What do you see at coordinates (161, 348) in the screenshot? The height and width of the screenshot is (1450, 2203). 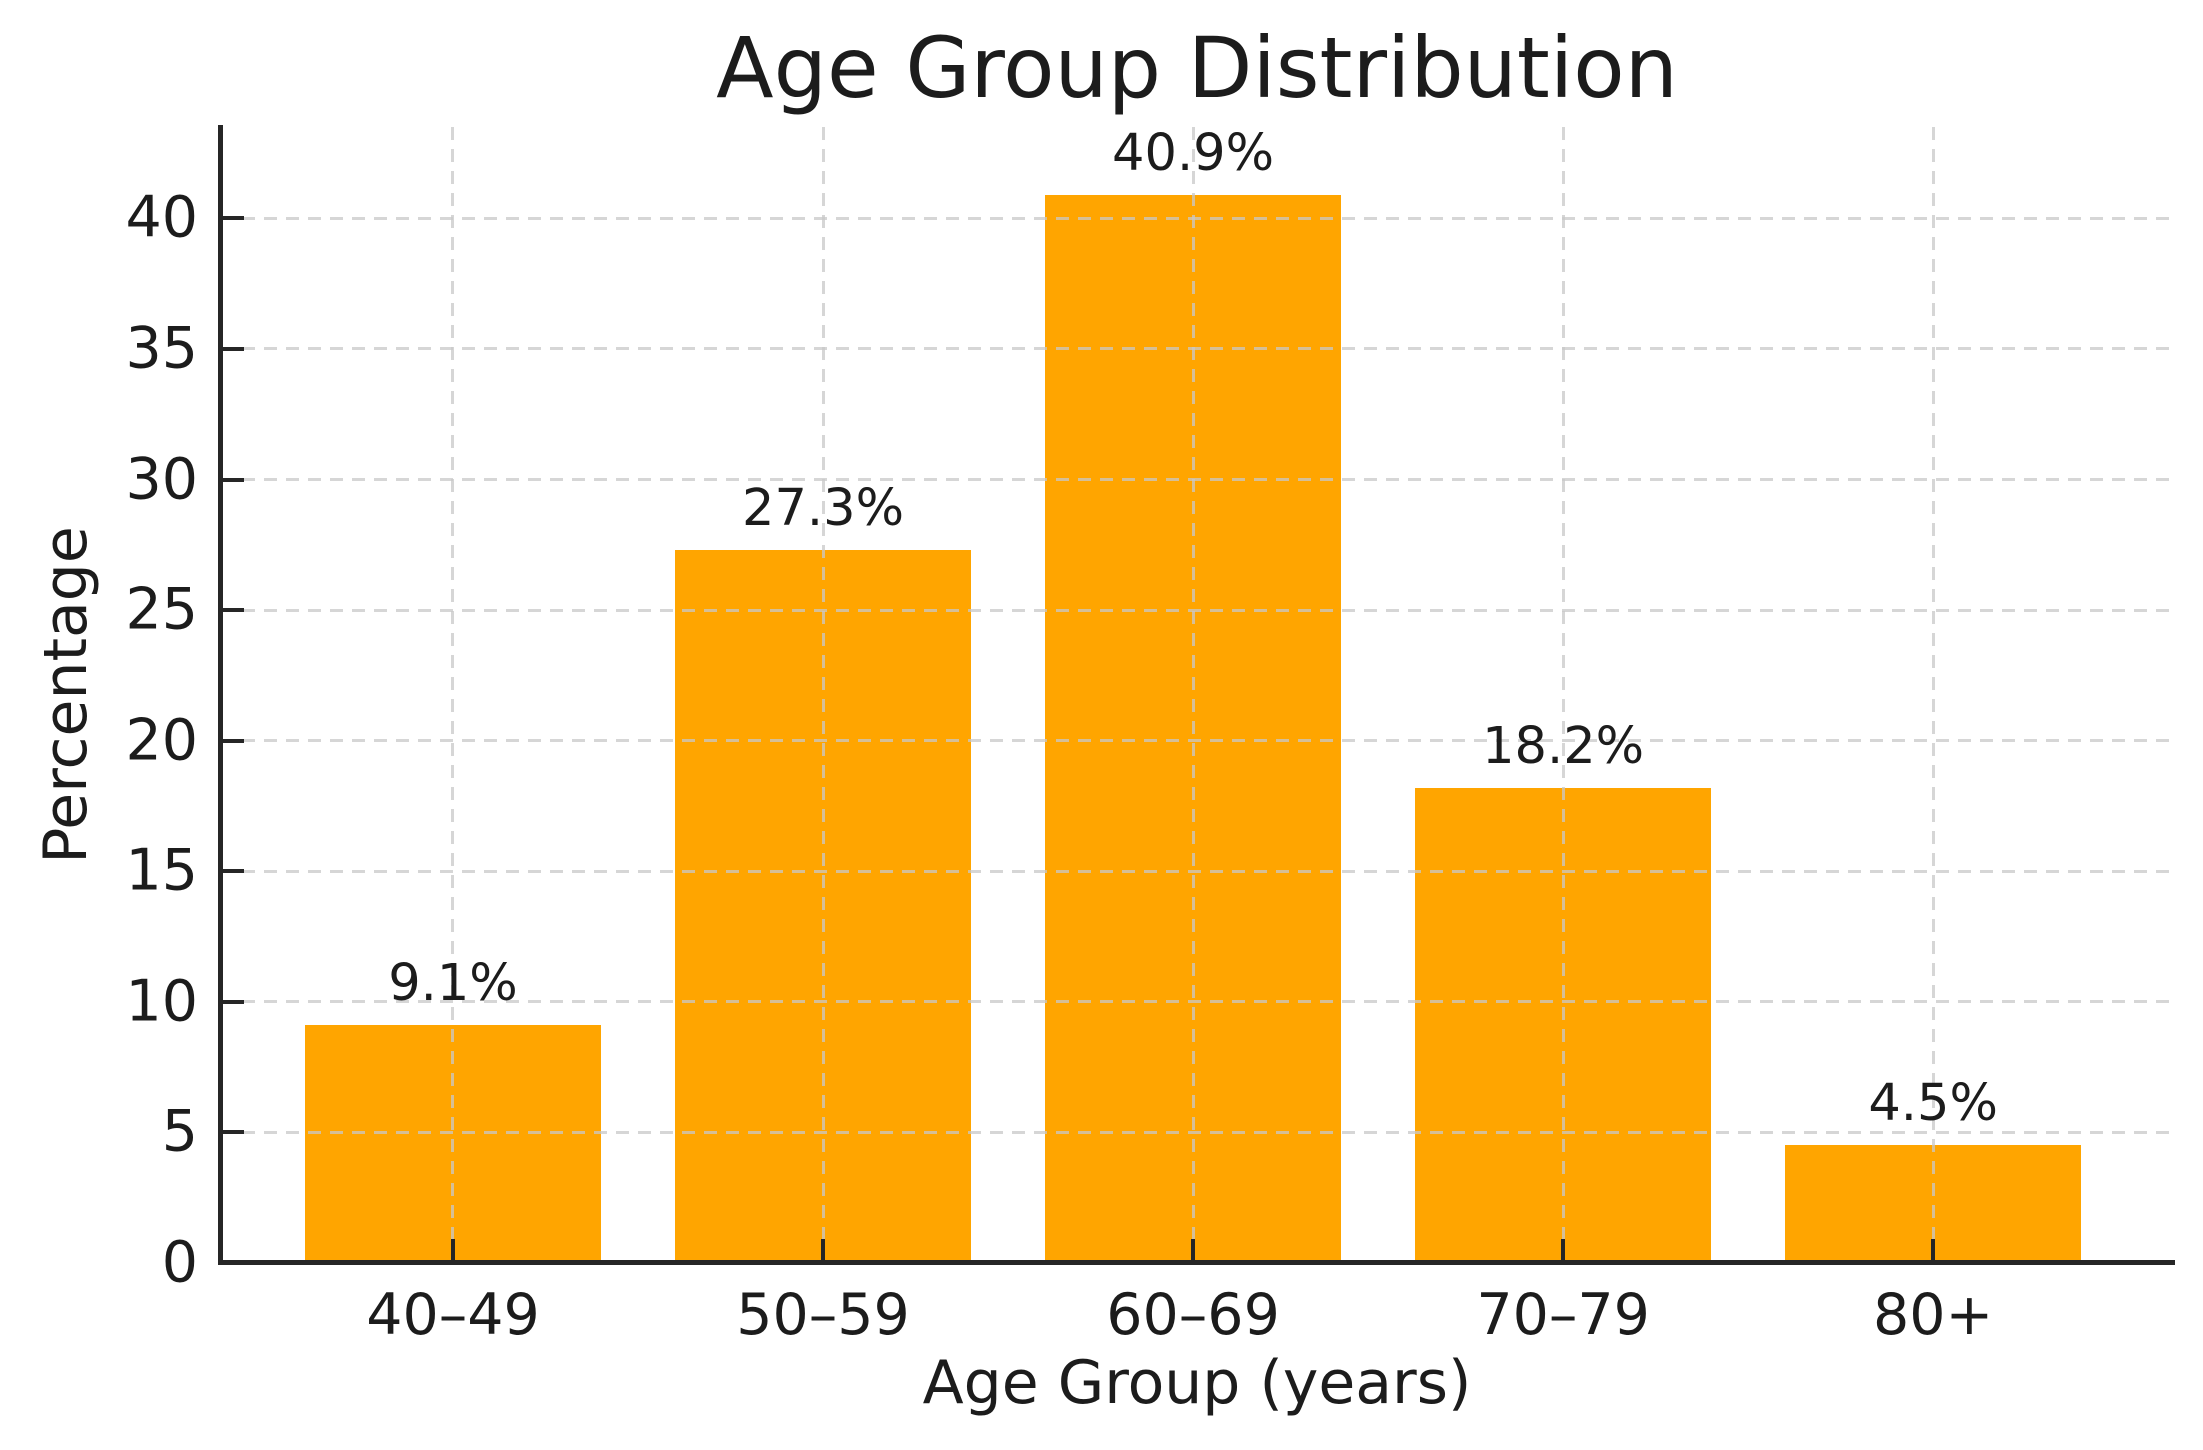 I see `y-tick-label: 35` at bounding box center [161, 348].